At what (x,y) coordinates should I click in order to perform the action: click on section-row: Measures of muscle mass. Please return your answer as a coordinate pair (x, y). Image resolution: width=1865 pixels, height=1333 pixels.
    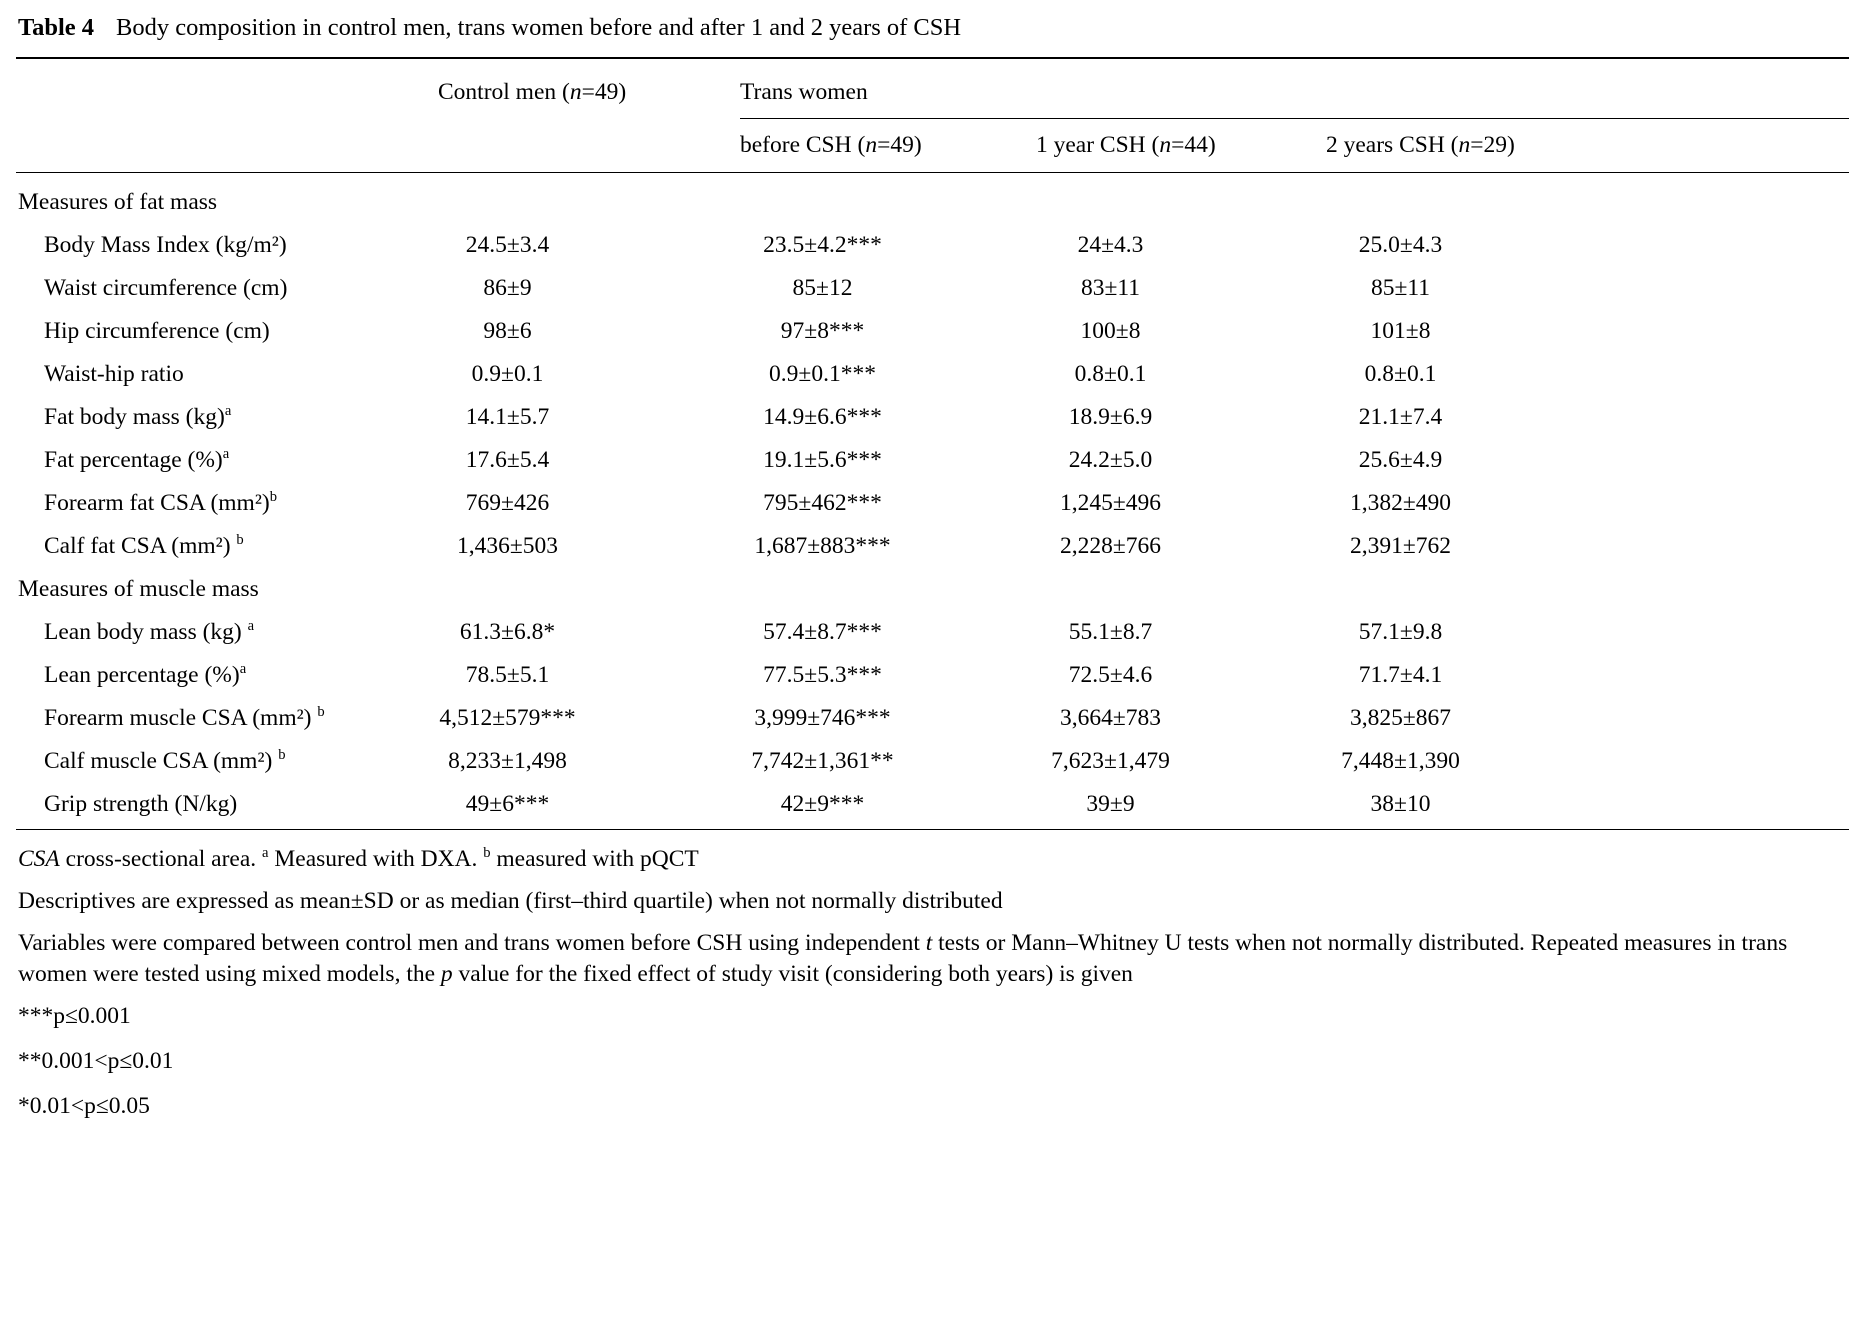
    Looking at the image, I should click on (932, 589).